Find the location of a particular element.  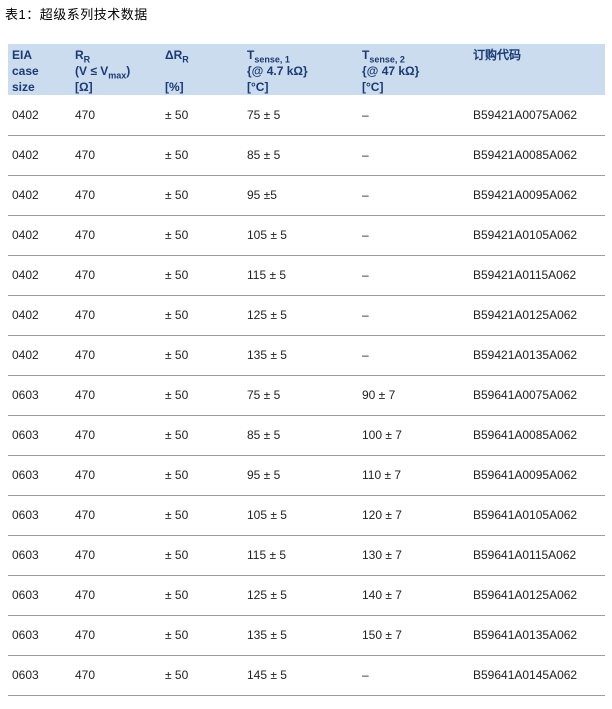

table-row: 0402 470 ± 50 135 ± 5– B59421A0135A062 is located at coordinates (306, 355).